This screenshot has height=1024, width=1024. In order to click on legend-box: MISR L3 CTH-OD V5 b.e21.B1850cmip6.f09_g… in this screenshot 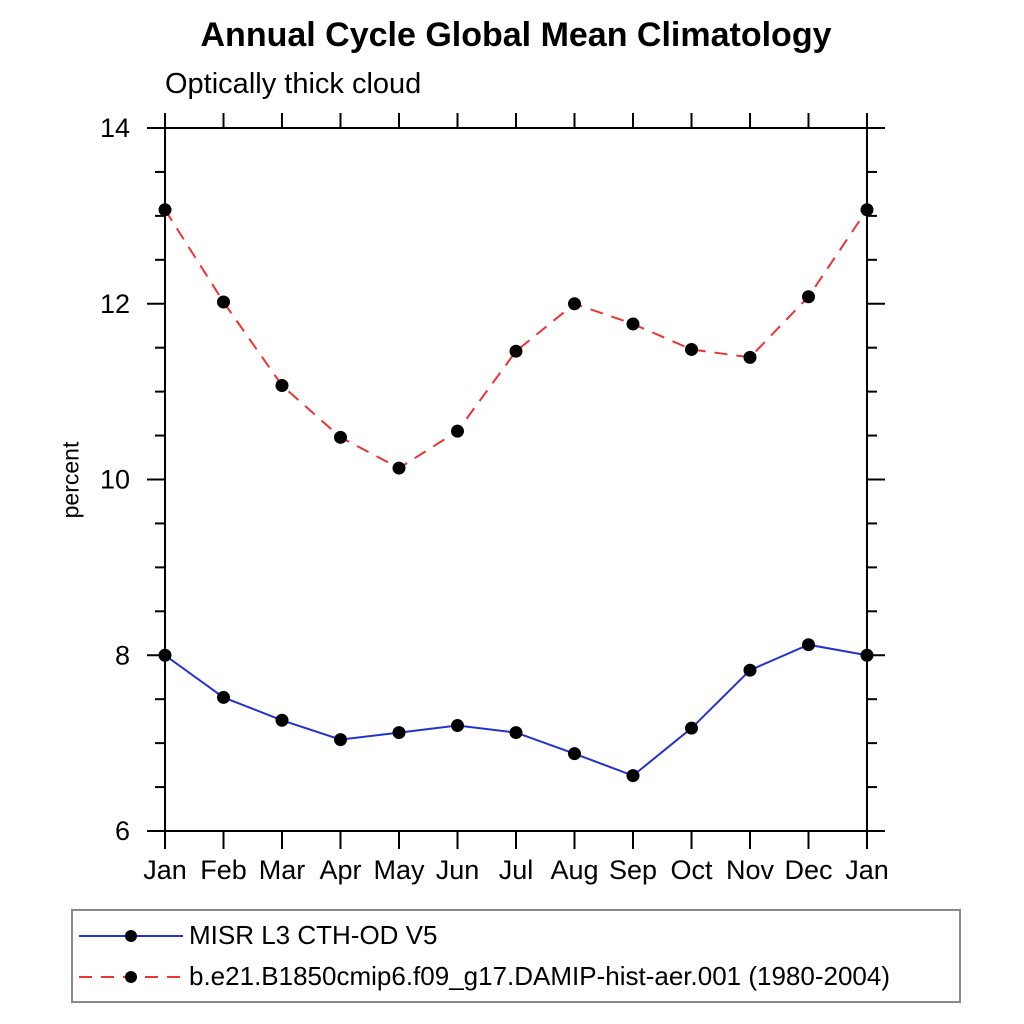, I will do `click(516, 956)`.